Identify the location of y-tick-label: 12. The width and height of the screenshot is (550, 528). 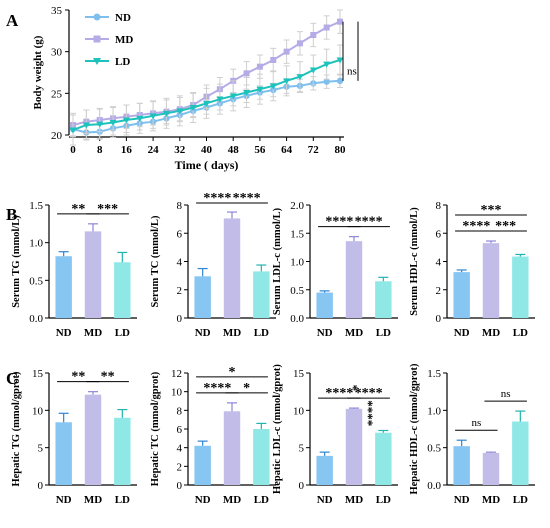
(176, 374).